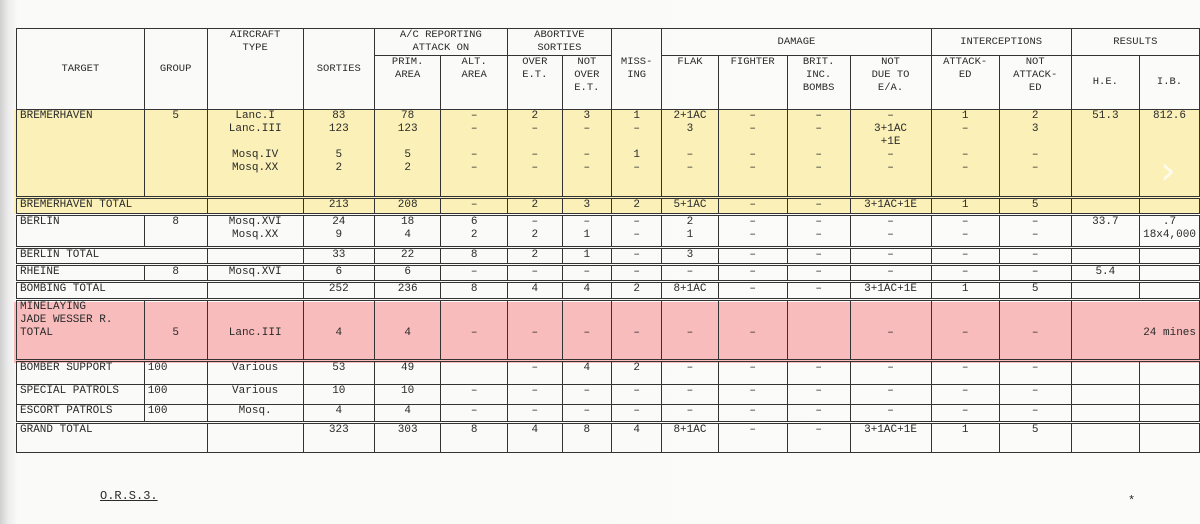  Describe the element at coordinates (407, 255) in the screenshot. I see `cell: 22` at that location.